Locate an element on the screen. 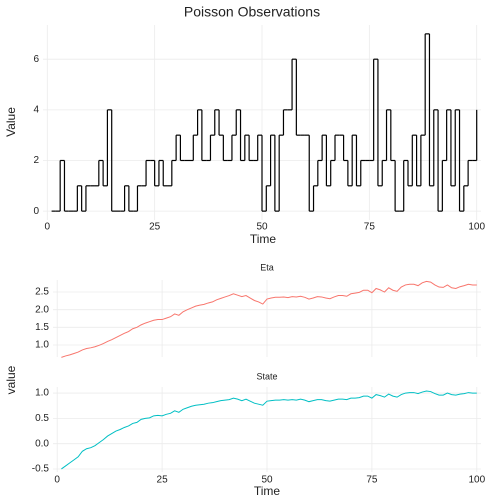 Image resolution: width=504 pixels, height=504 pixels. y-tick-label: 0.5 is located at coordinates (42, 418).